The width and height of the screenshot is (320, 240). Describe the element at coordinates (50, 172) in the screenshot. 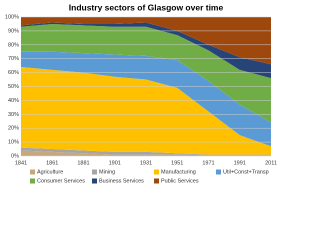

I see `legend-label: Agriculture` at that location.